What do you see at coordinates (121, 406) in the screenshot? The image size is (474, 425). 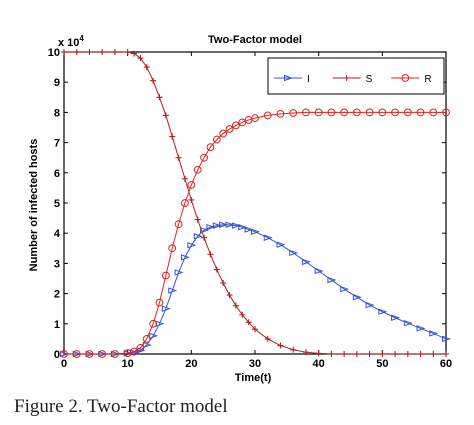 I see `figure-caption: Figure 2. Two-Factor model` at bounding box center [121, 406].